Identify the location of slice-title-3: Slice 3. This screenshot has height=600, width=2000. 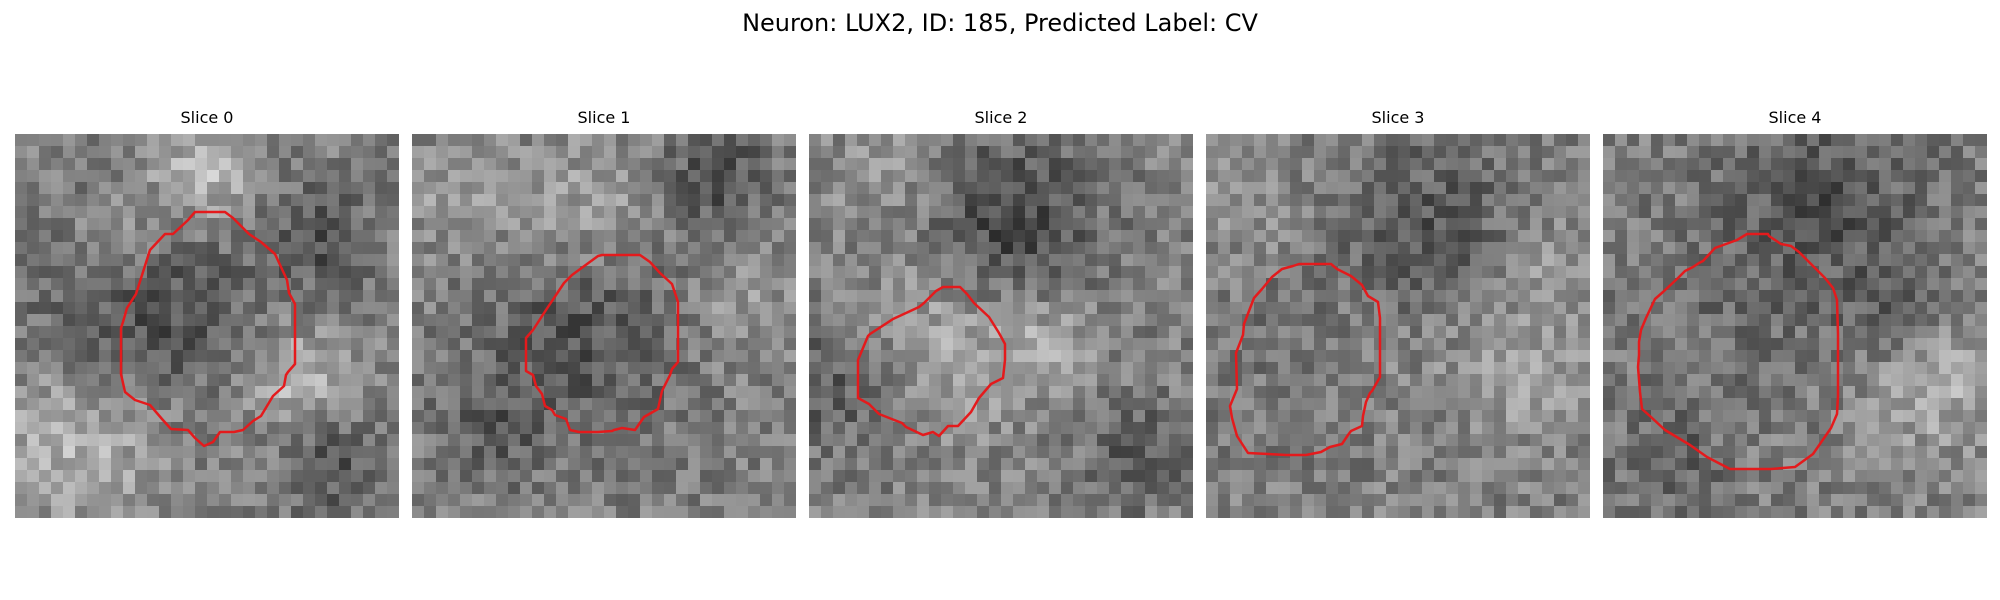
(1398, 117).